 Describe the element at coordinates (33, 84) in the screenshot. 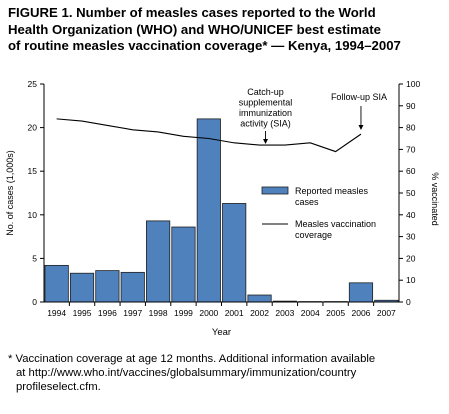

I see `y-tick-label-25: 25` at that location.